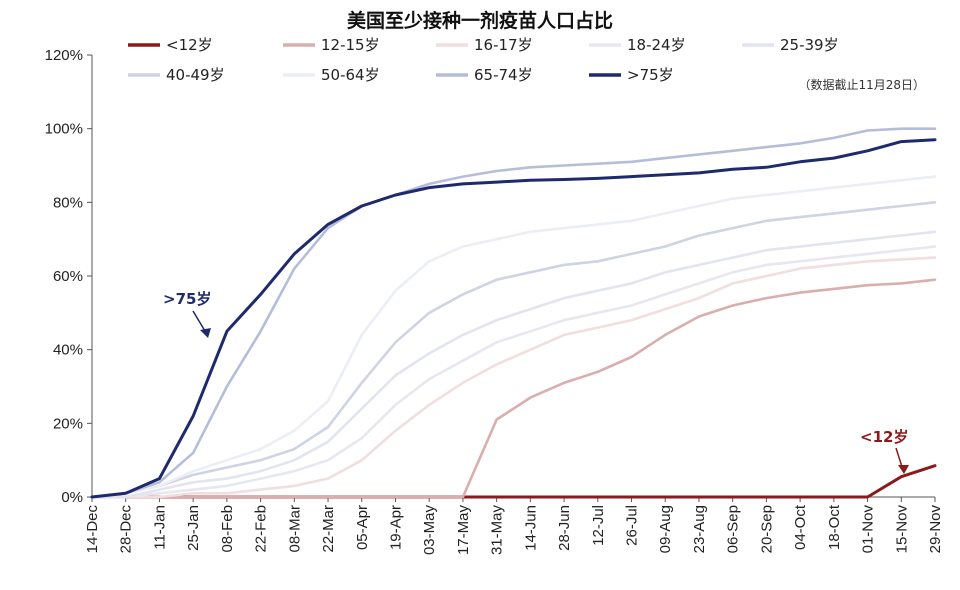  Describe the element at coordinates (656, 45) in the screenshot. I see `legend-label: 18-24岁` at that location.